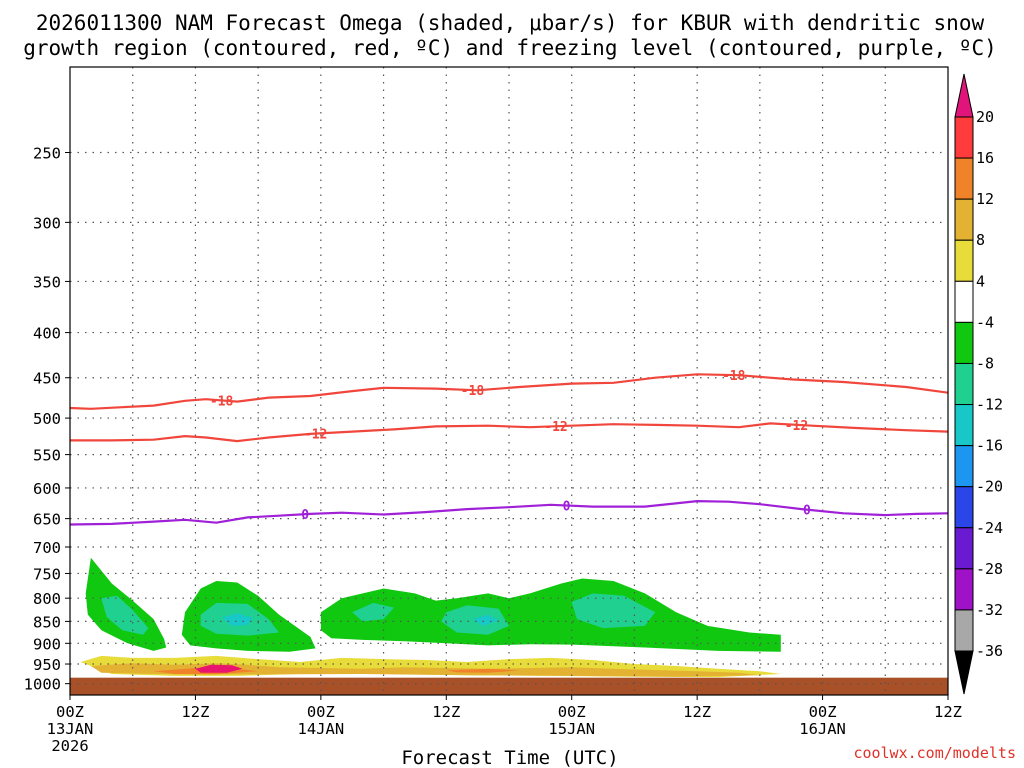  I want to click on y-tick-label: 350, so click(47, 282).